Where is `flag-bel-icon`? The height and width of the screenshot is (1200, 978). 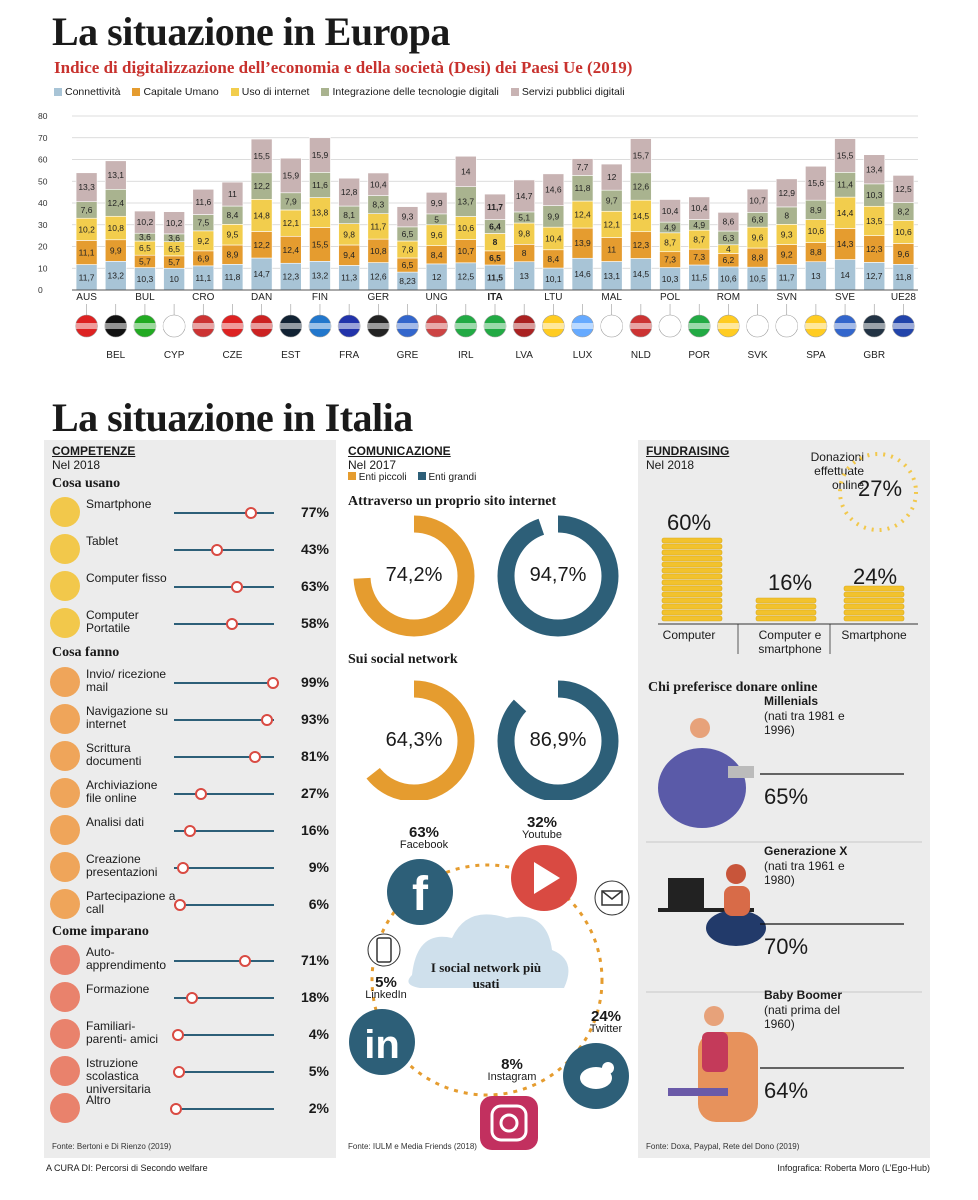
flag-bel-icon is located at coordinates (116, 326).